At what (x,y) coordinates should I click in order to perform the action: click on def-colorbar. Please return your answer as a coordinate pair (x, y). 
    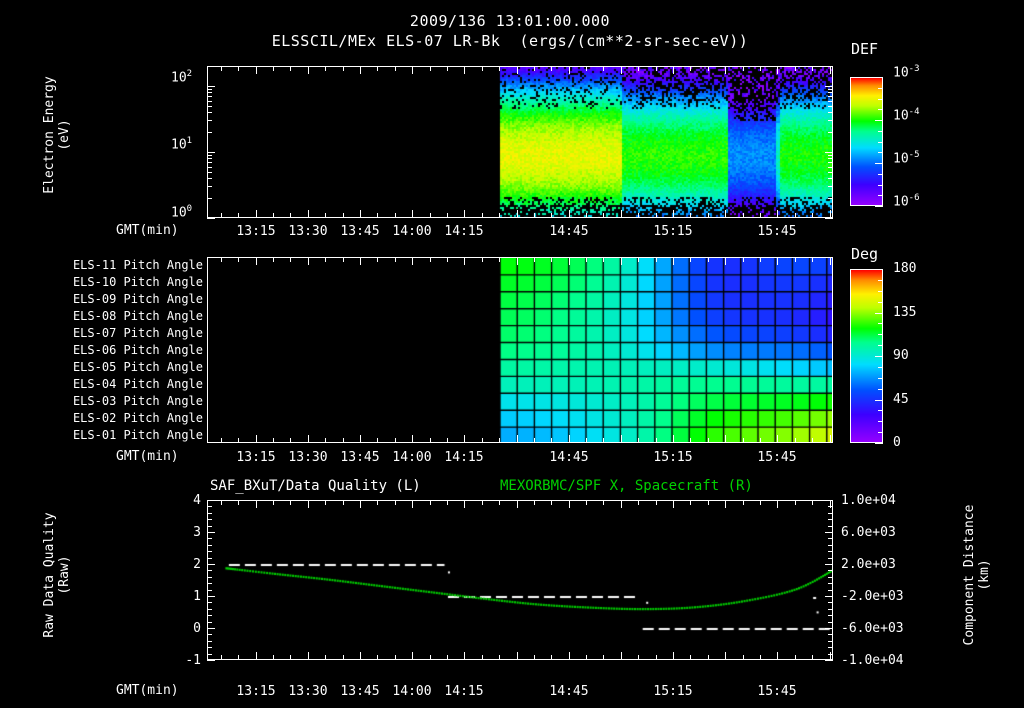
    Looking at the image, I should click on (866, 141).